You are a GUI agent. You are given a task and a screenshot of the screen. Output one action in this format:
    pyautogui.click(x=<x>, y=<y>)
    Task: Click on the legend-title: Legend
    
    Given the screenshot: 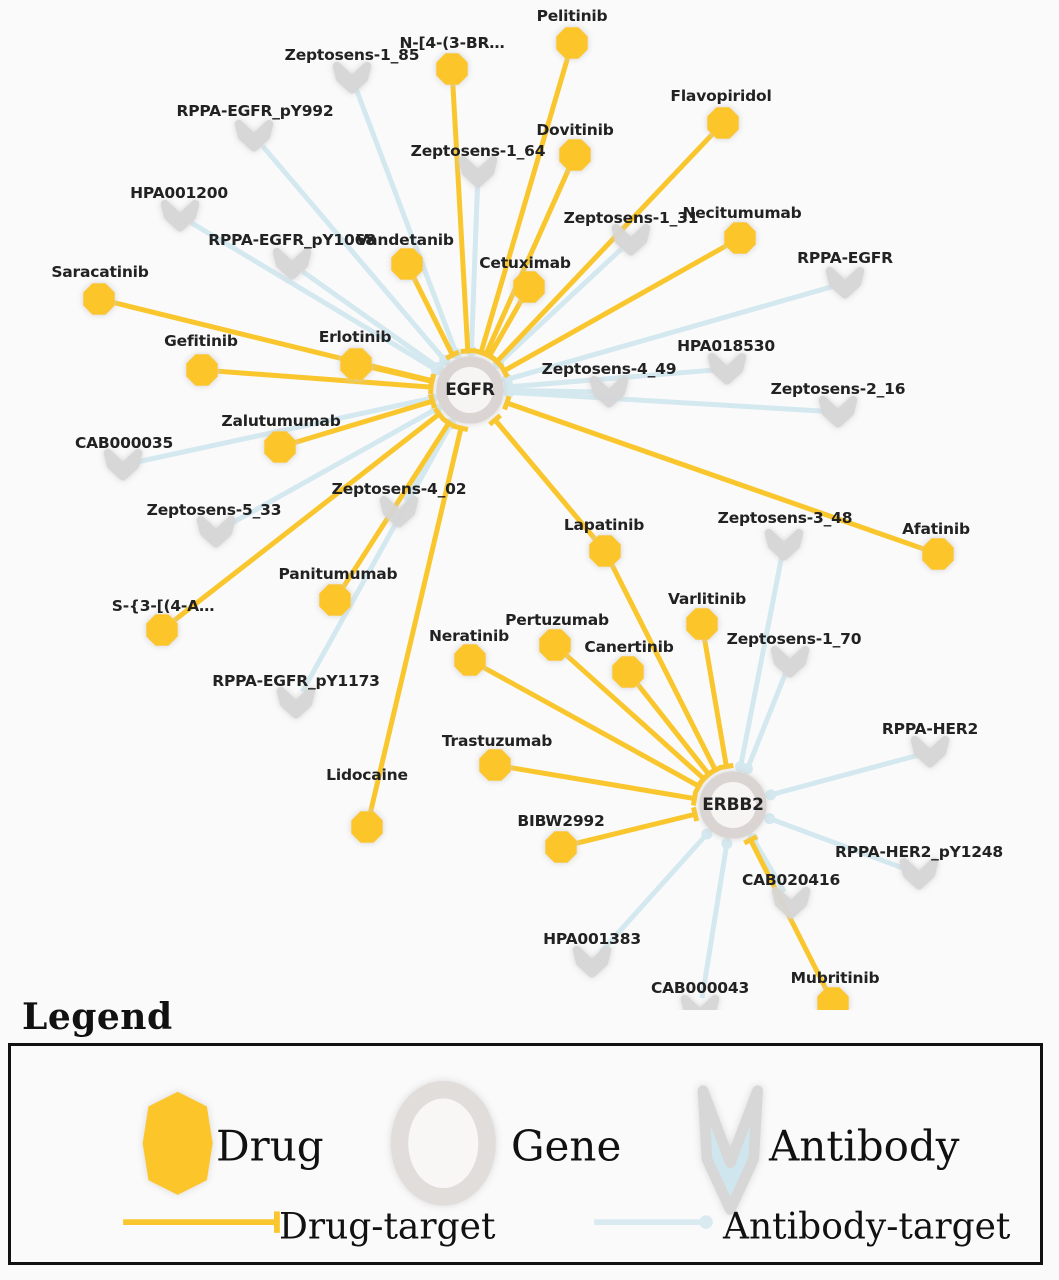 What is the action you would take?
    pyautogui.click(x=97, y=1017)
    